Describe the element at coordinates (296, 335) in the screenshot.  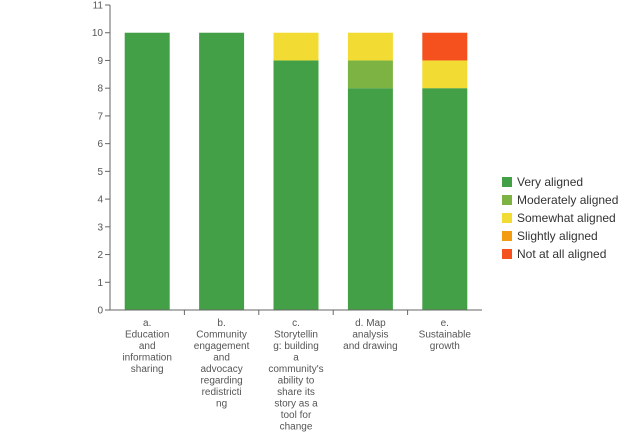
I see `x-category-label-line: Storytellin` at that location.